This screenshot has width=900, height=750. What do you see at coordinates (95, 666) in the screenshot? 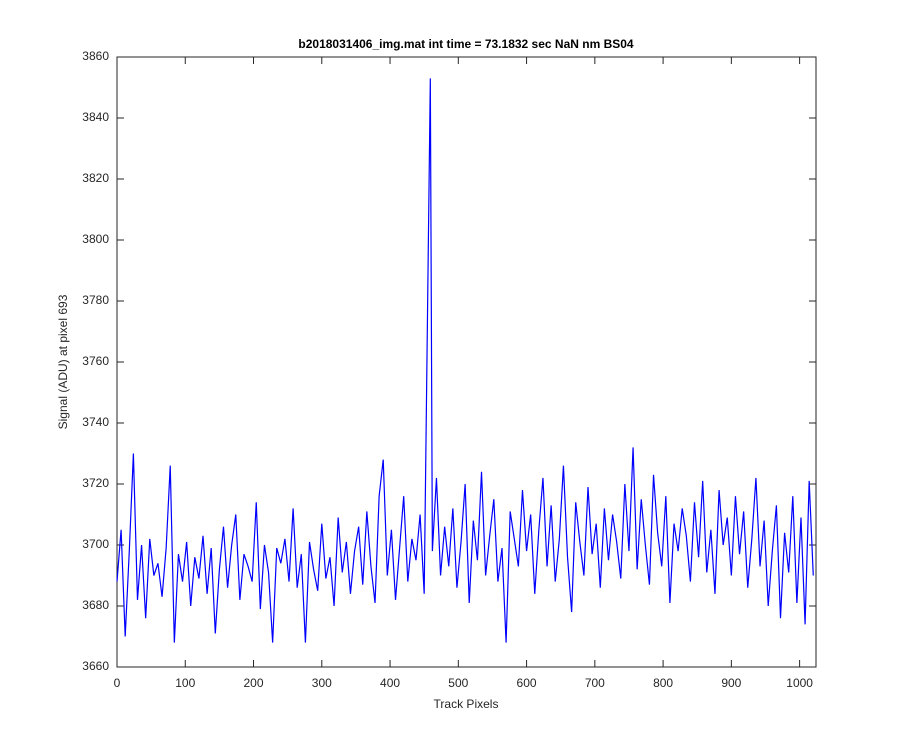
I see `y-tick-label: 3660` at bounding box center [95, 666].